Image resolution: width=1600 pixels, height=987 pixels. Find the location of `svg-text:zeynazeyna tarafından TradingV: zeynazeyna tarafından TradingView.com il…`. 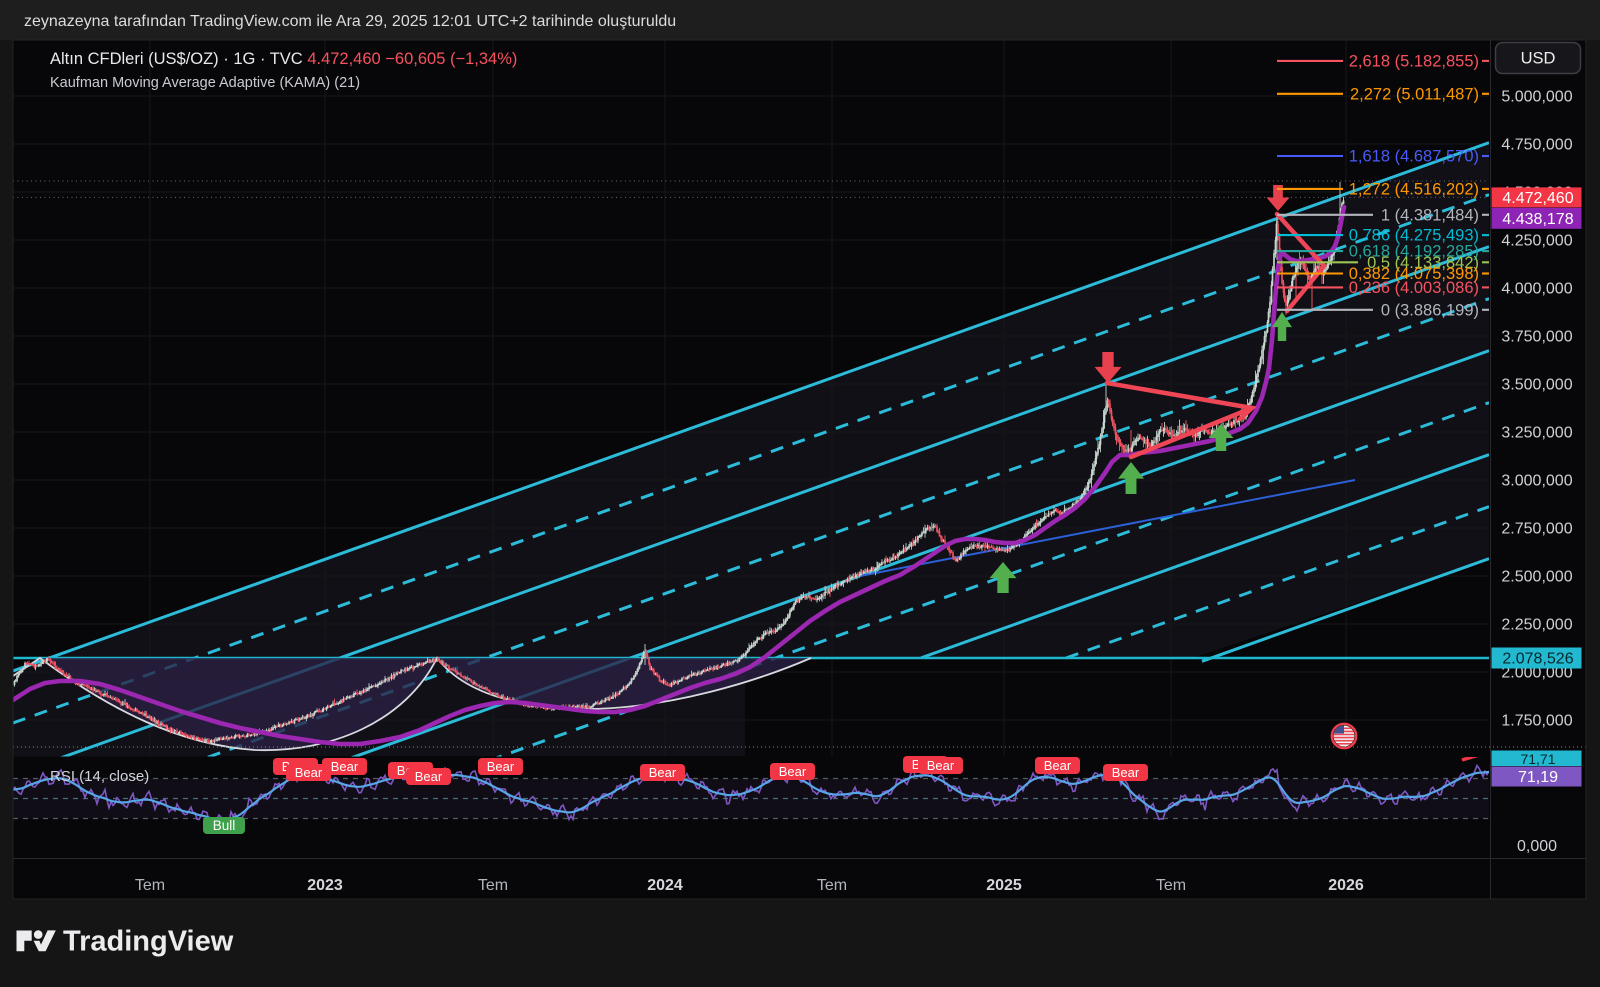

svg-text:zeynazeyna tarafından TradingV: zeynazeyna tarafından TradingView.com il… is located at coordinates (350, 21).